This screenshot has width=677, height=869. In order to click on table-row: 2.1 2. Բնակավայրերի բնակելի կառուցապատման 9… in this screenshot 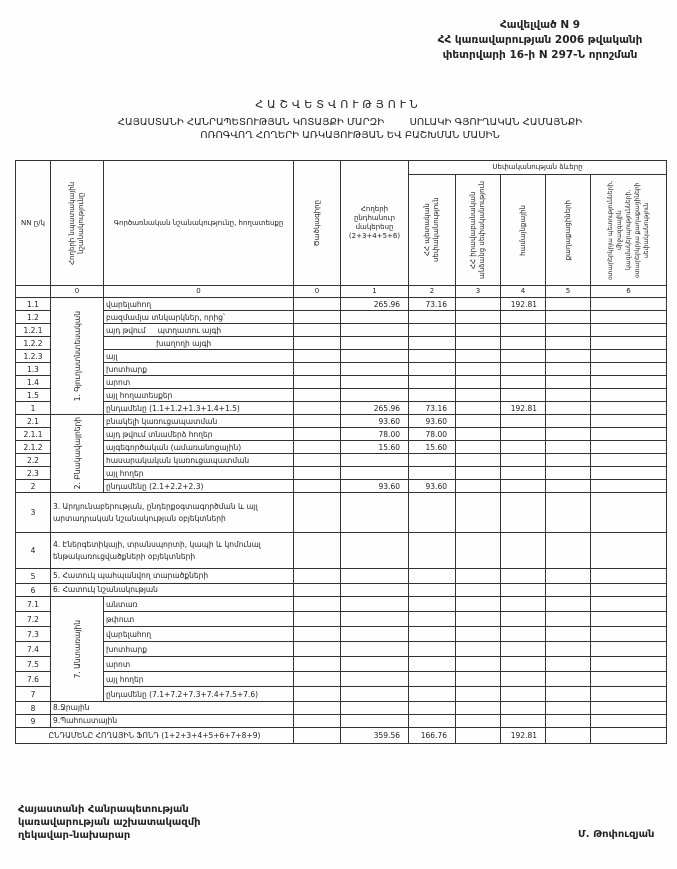, I will do `click(341, 453)`.